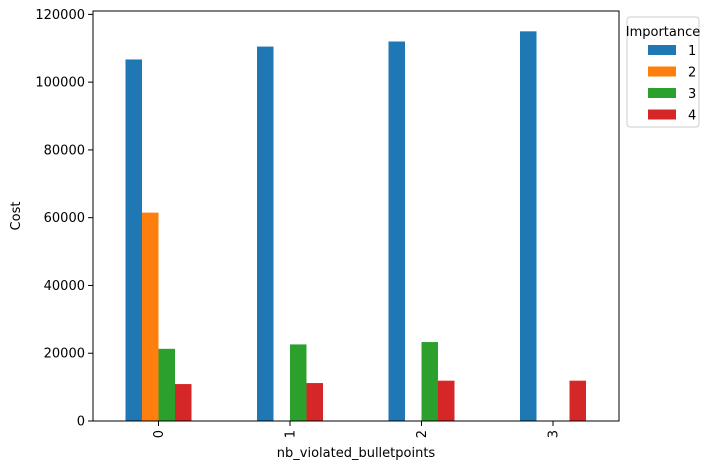 Image resolution: width=727 pixels, height=469 pixels. What do you see at coordinates (16, 216) in the screenshot?
I see `y-axis-label: Cost` at bounding box center [16, 216].